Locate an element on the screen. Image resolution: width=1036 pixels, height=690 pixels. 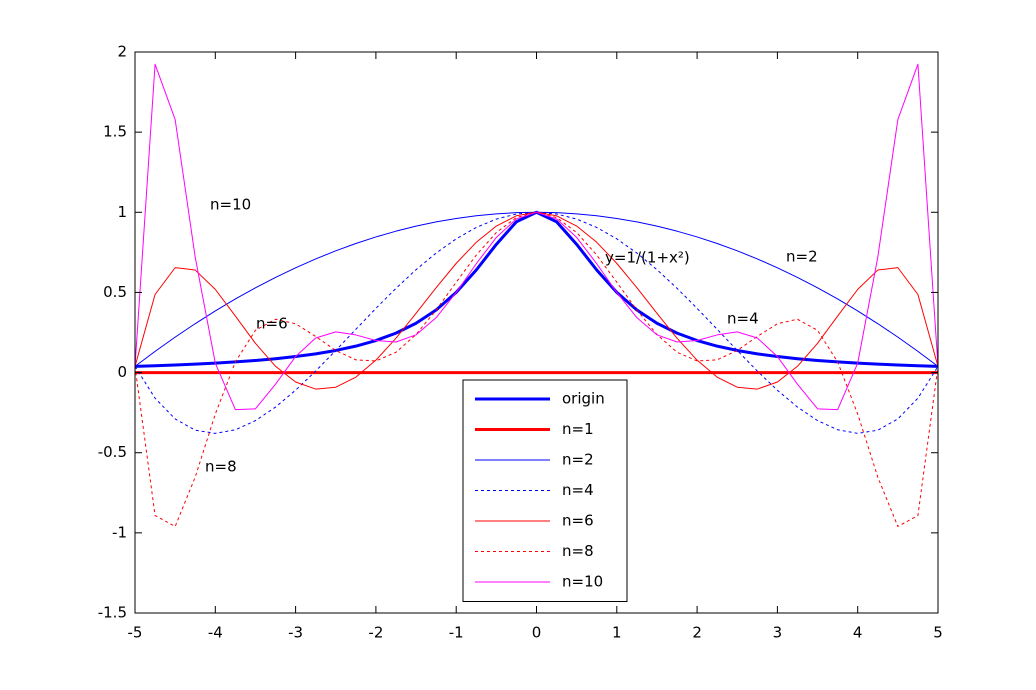
annotation: n=8 is located at coordinates (221, 467).